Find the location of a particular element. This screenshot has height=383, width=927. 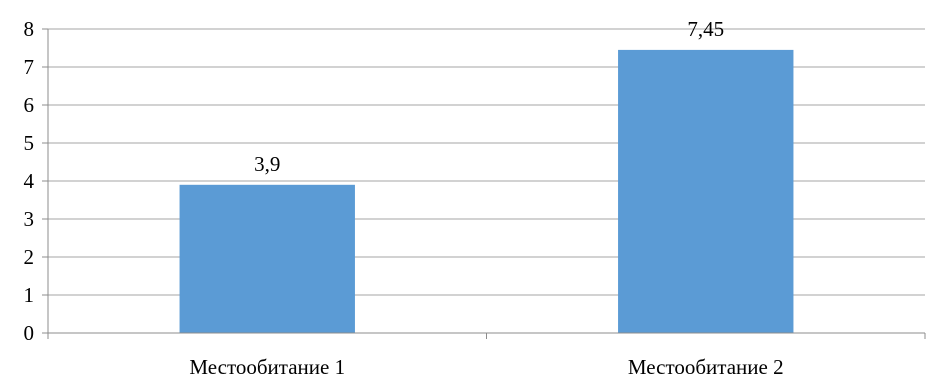

data-label-1: 3,9 is located at coordinates (267, 164).